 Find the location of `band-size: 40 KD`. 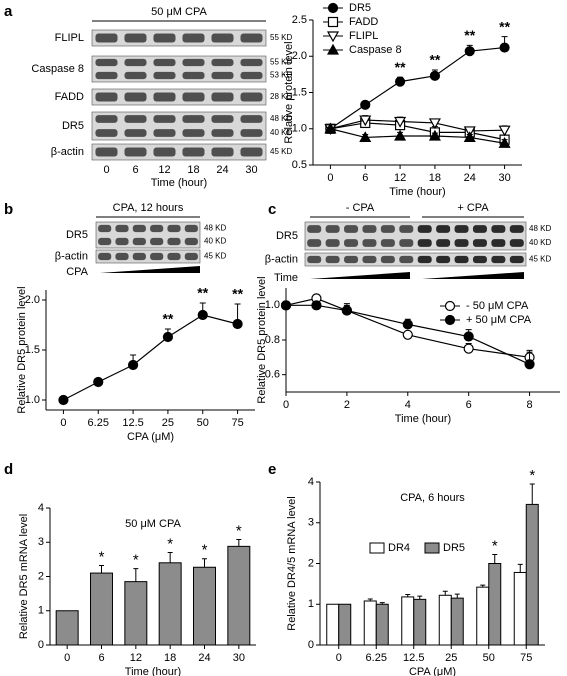

band-size: 40 KD is located at coordinates (540, 242).